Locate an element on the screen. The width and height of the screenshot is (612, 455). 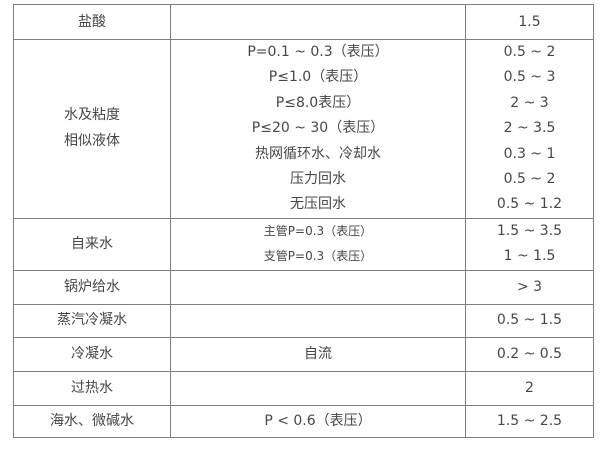
value-text: 2 ~ 3.5 is located at coordinates (529, 128).